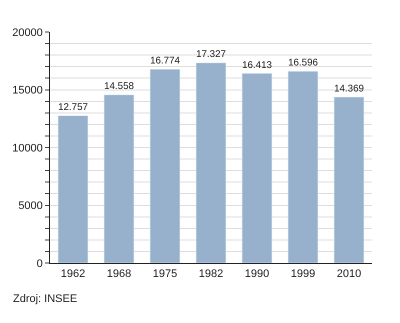 The height and width of the screenshot is (323, 400). I want to click on x-tick-label: 1982, so click(211, 274).